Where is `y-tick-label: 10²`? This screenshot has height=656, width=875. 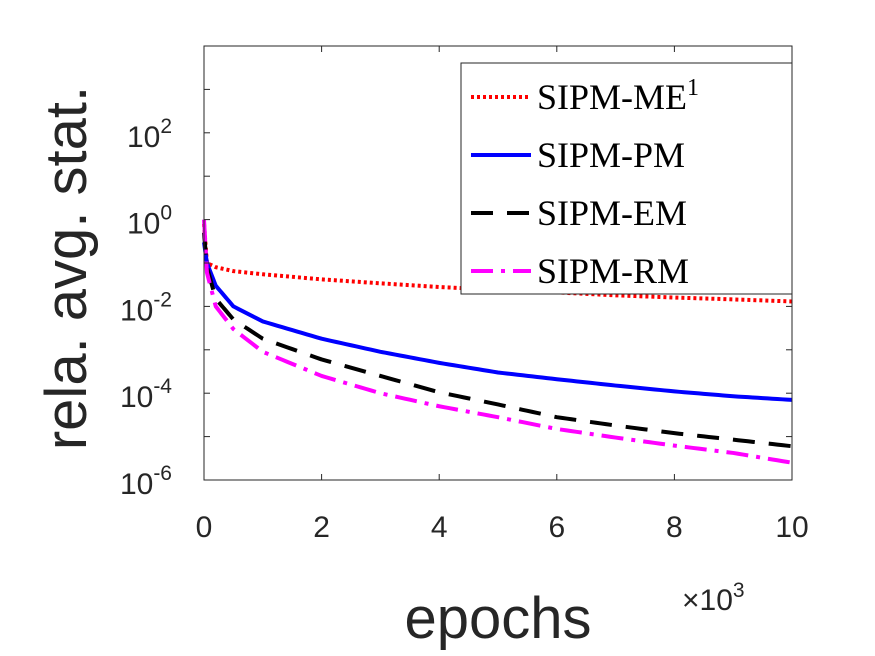
y-tick-label: 10² is located at coordinates (149, 134).